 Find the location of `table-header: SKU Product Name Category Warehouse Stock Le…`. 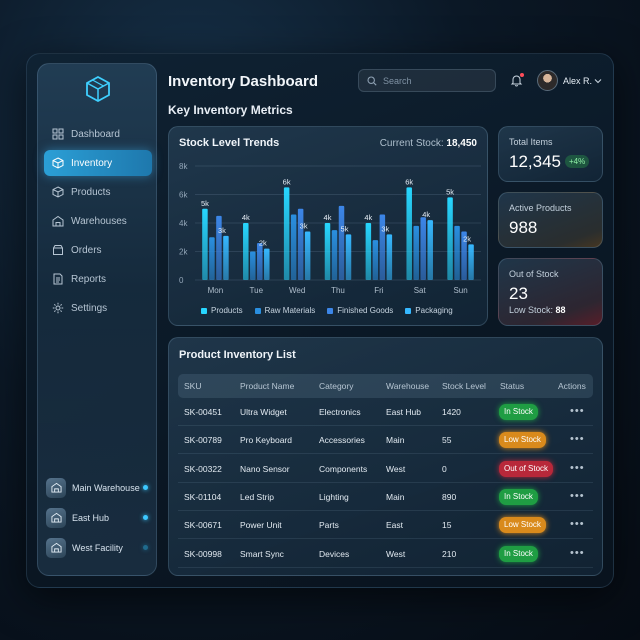

table-header: SKU Product Name Category Warehouse Stock Le… is located at coordinates (385, 386).